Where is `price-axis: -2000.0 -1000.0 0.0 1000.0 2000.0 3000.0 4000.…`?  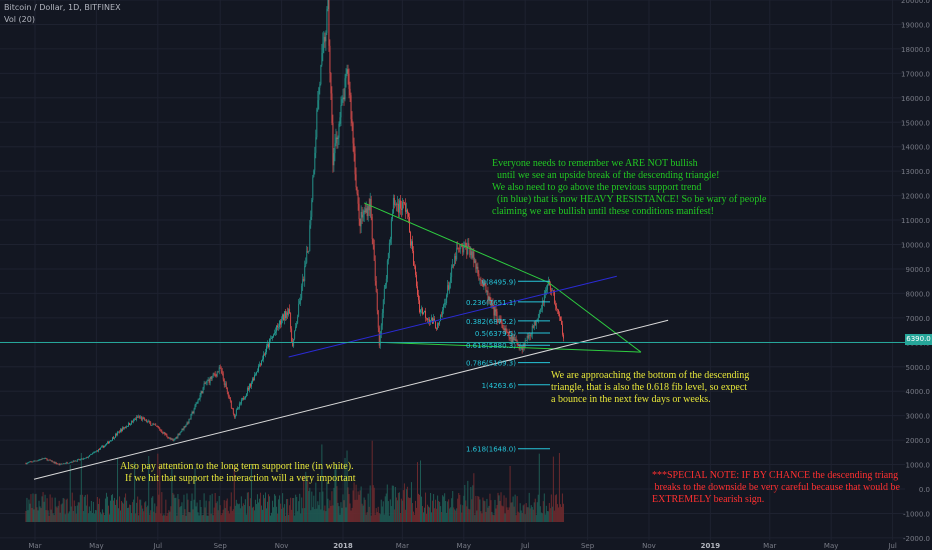 price-axis: -2000.0 -1000.0 0.0 1000.0 2000.0 3000.0 4000.… is located at coordinates (915, 271).